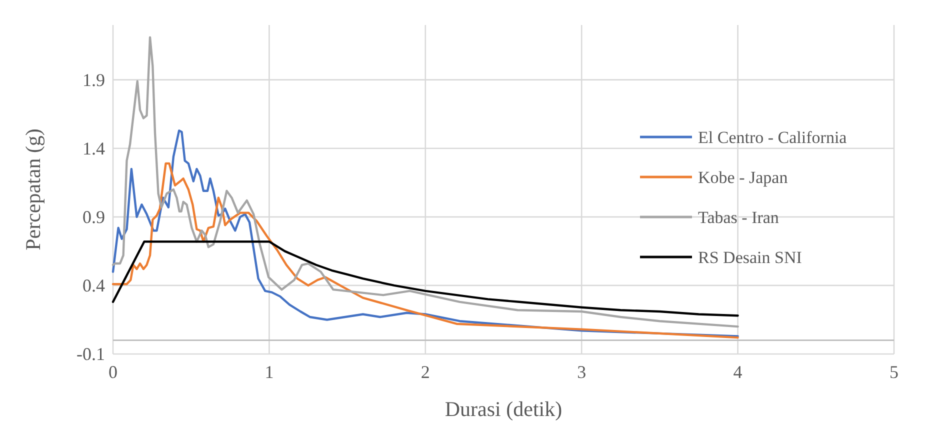 The image size is (925, 423). Describe the element at coordinates (93, 148) in the screenshot. I see `y-tick-label: 1.4` at that location.